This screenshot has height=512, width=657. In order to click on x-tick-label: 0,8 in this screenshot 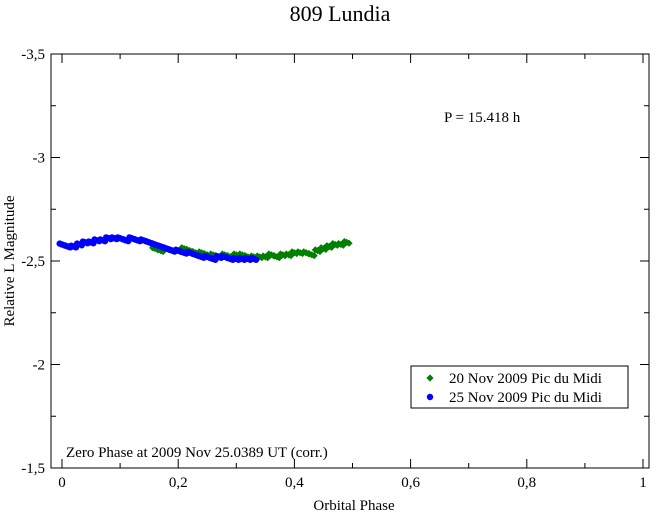, I will do `click(526, 483)`.